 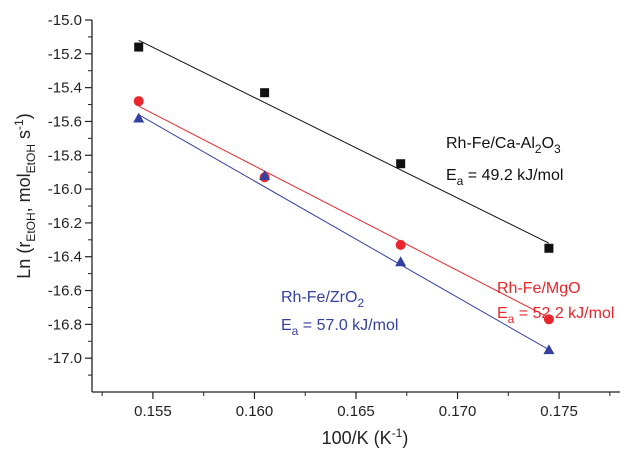 I want to click on y-axis-title: Ln (rEtOH, molEtOH s-1), so click(x=25, y=195).